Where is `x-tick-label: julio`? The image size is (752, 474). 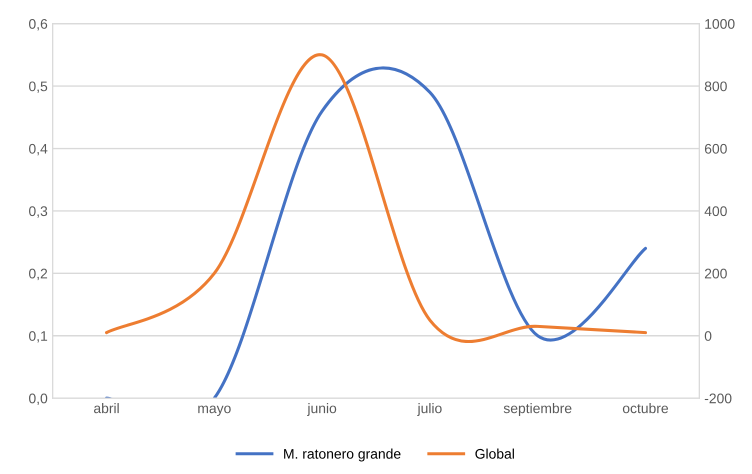 x-tick-label: julio is located at coordinates (429, 409).